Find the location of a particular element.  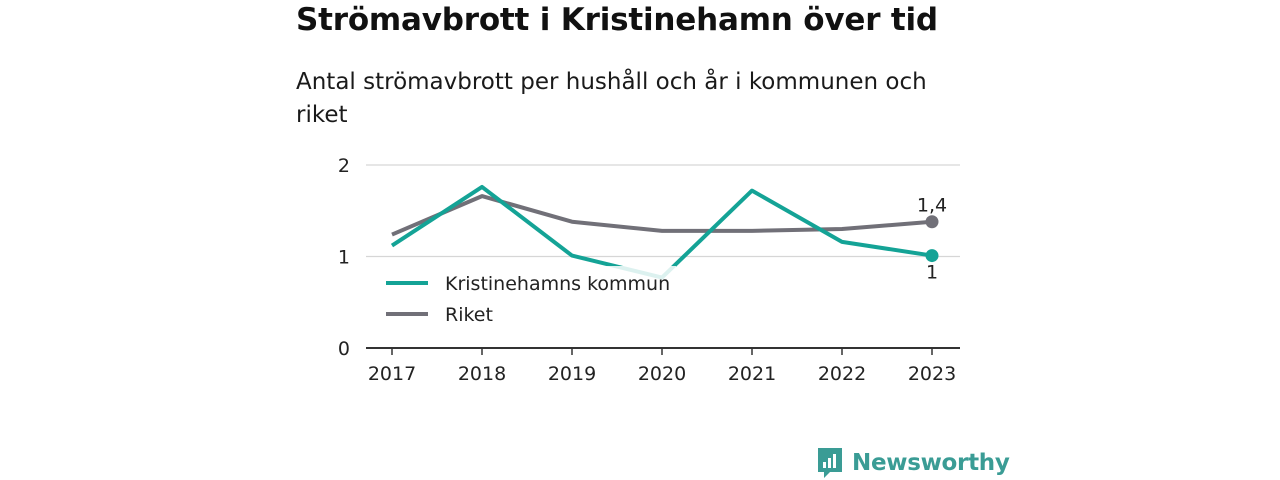

y-tick-label: 1 is located at coordinates (344, 258).